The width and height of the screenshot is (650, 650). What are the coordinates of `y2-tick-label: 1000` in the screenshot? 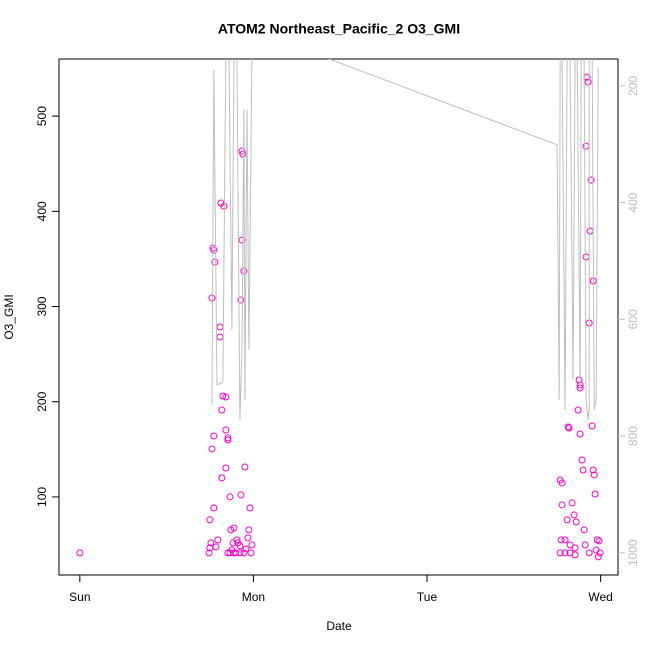 It's located at (633, 552).